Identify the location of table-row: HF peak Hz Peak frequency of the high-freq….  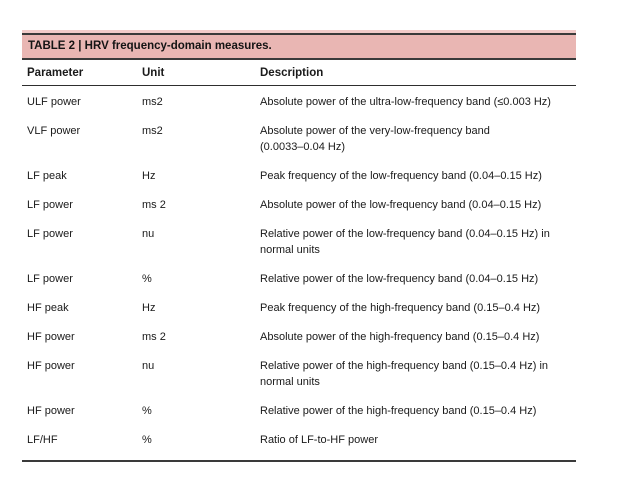
(299, 307).